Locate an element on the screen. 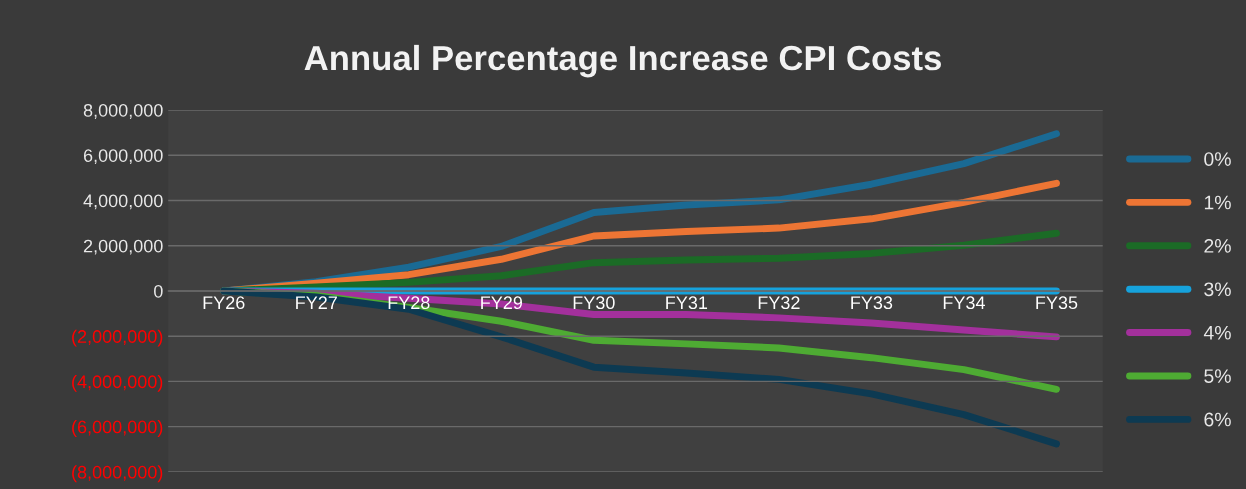  x-tick-label: FY35 is located at coordinates (1057, 303).